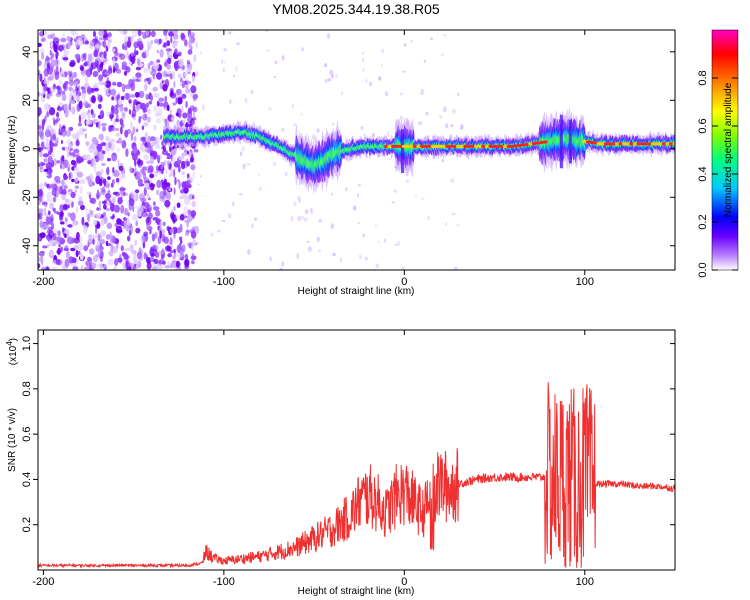 The height and width of the screenshot is (600, 750). What do you see at coordinates (27, 197) in the screenshot?
I see `spectrogram-y-tick-label: -20` at bounding box center [27, 197].